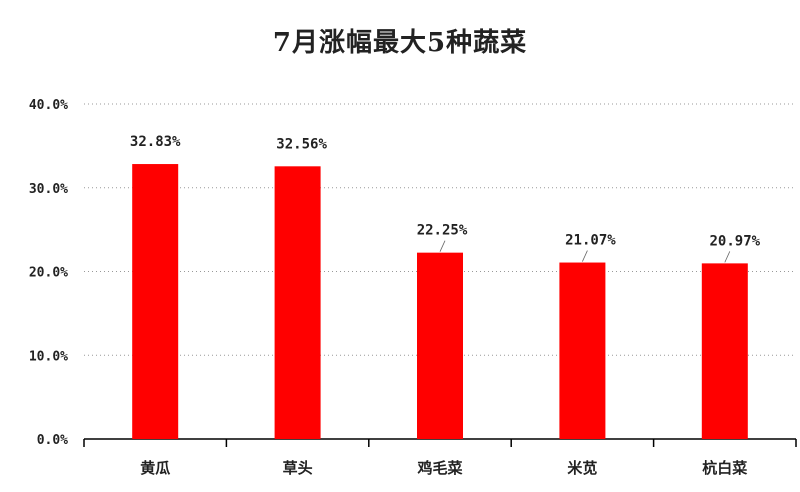 The height and width of the screenshot is (492, 800). I want to click on y-tick-label: 30.0%, so click(48, 189).